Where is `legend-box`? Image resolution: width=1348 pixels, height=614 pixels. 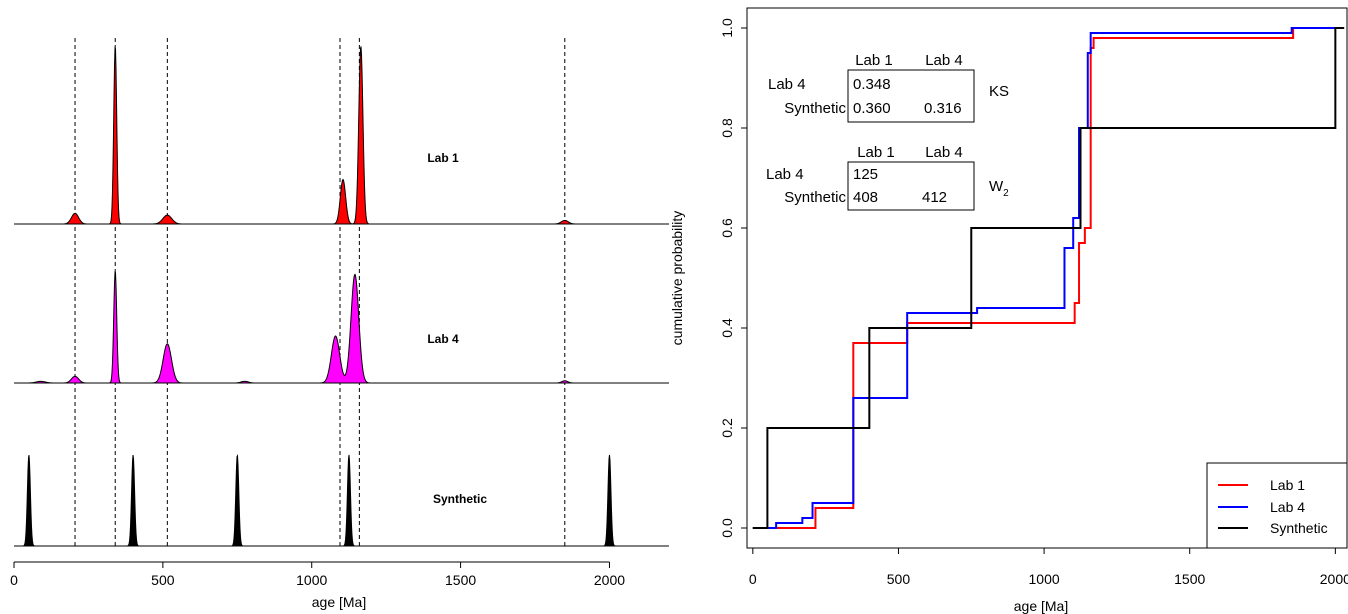 legend-box is located at coordinates (1277, 505).